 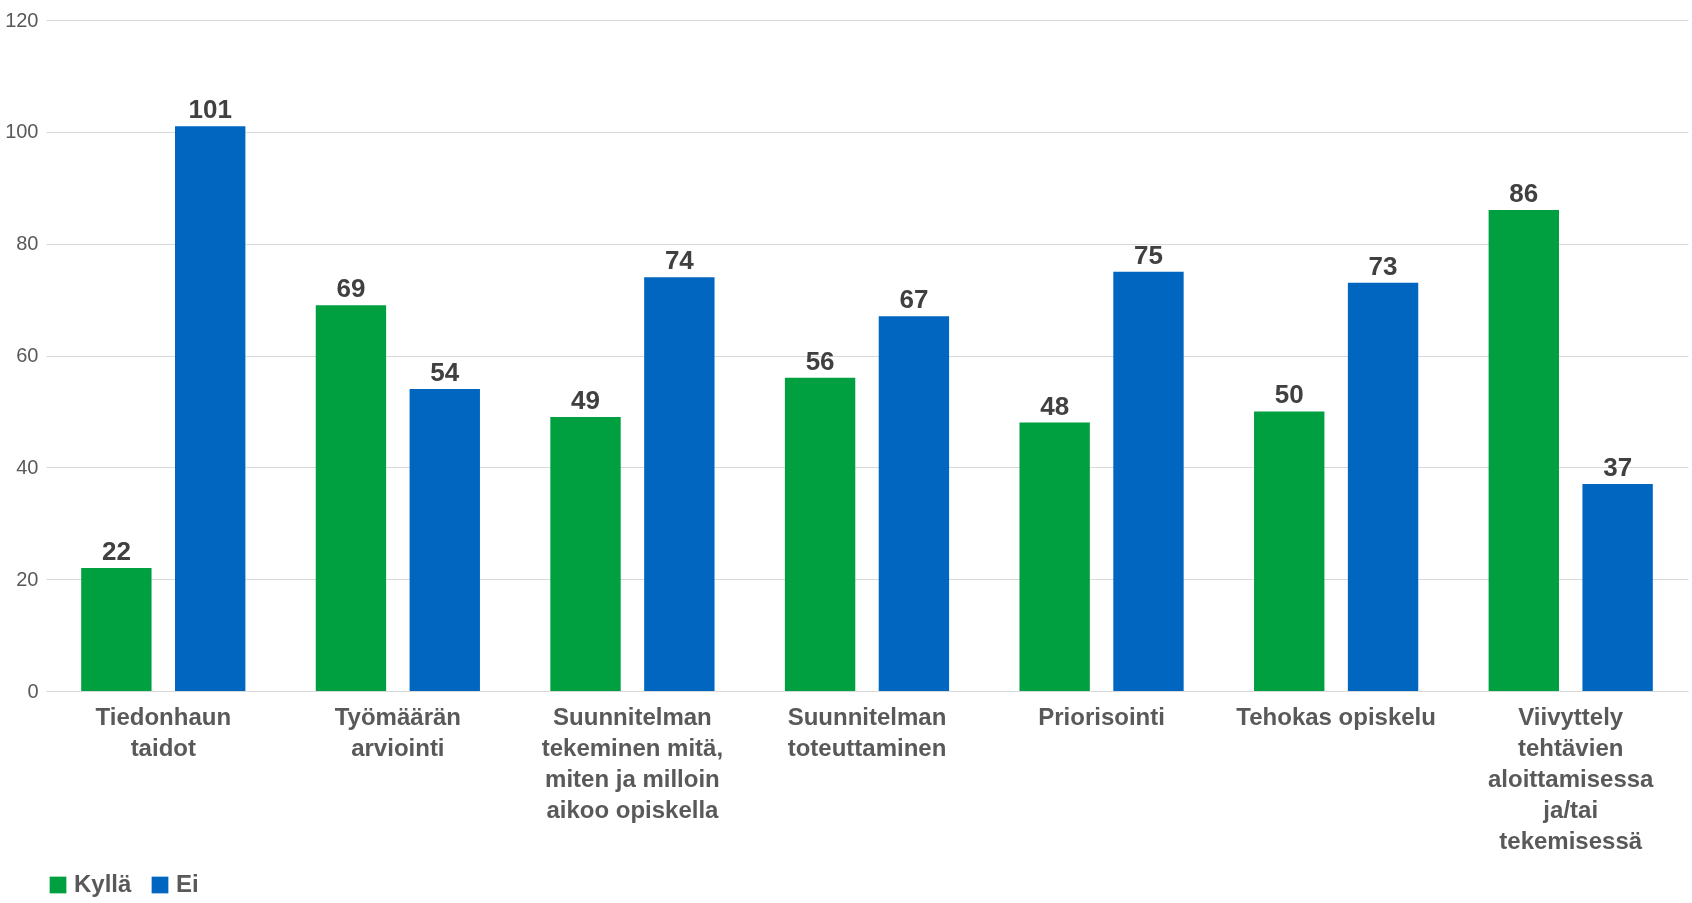 What do you see at coordinates (210, 109) in the screenshot?
I see `data-label: 101` at bounding box center [210, 109].